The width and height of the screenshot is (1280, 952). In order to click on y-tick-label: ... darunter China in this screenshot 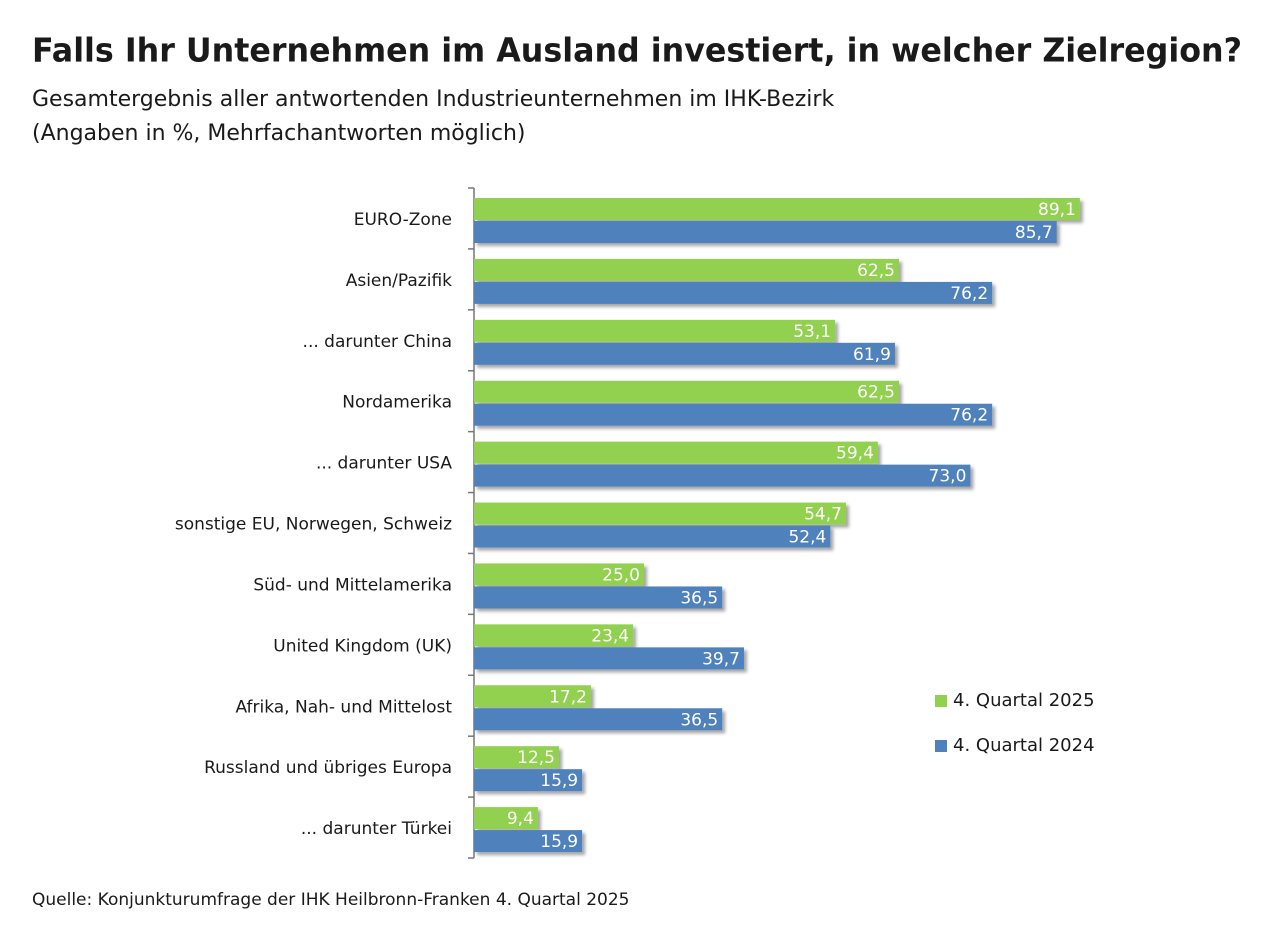, I will do `click(377, 342)`.